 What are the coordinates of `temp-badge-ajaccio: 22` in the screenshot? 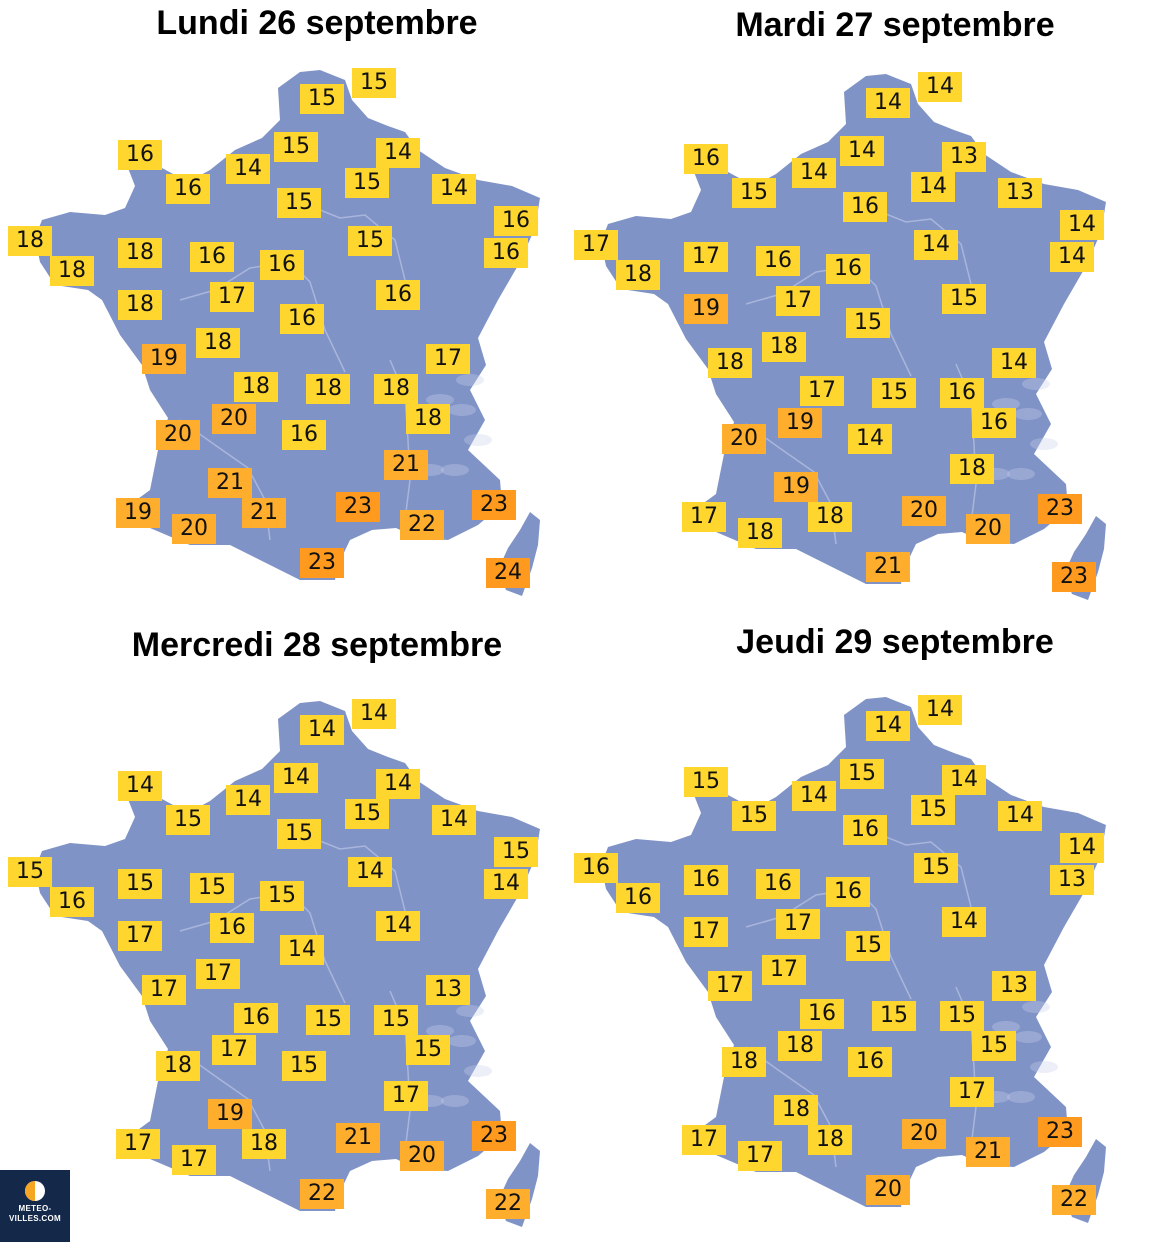 It's located at (508, 1204).